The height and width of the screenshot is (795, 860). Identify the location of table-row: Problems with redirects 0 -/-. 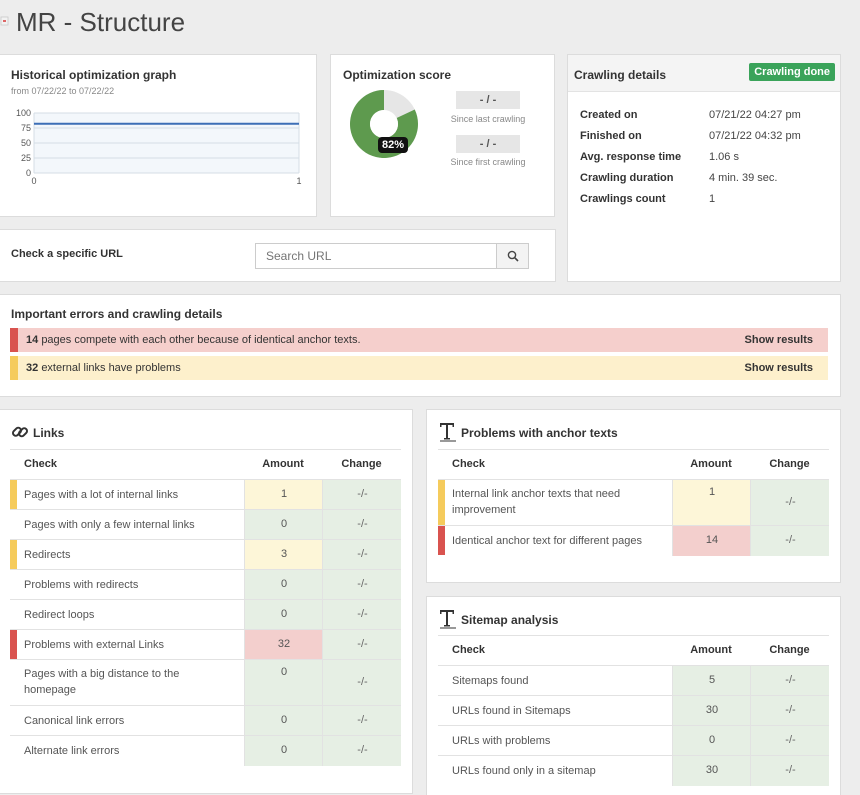
(205, 584).